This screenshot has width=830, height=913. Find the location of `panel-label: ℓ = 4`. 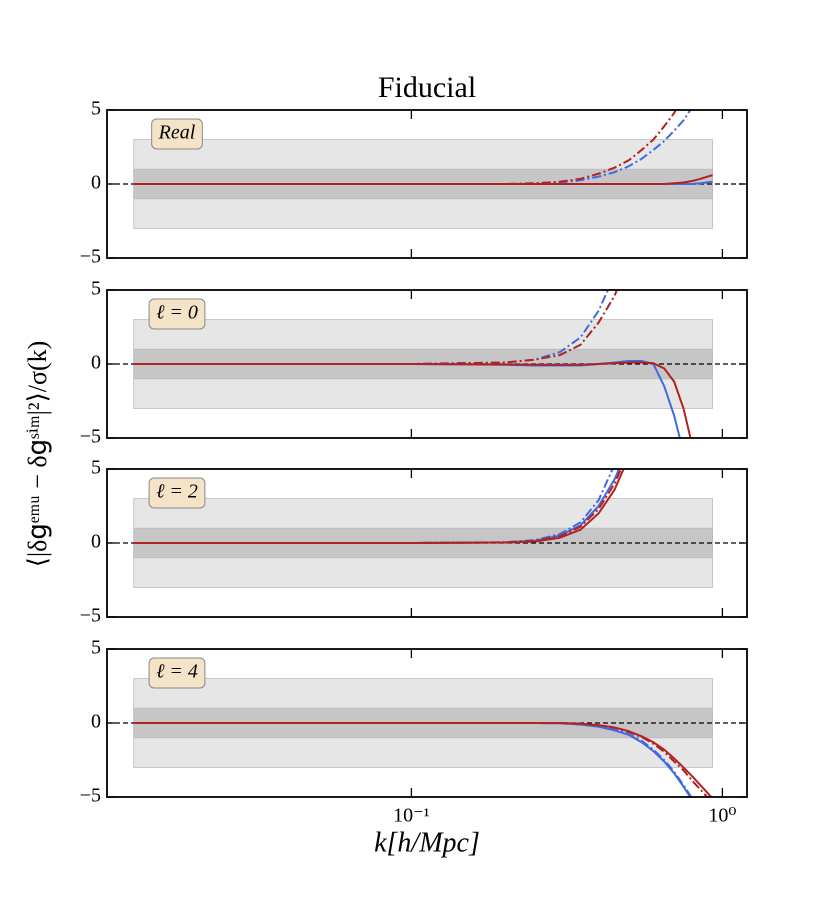

panel-label: ℓ = 4 is located at coordinates (177, 672).